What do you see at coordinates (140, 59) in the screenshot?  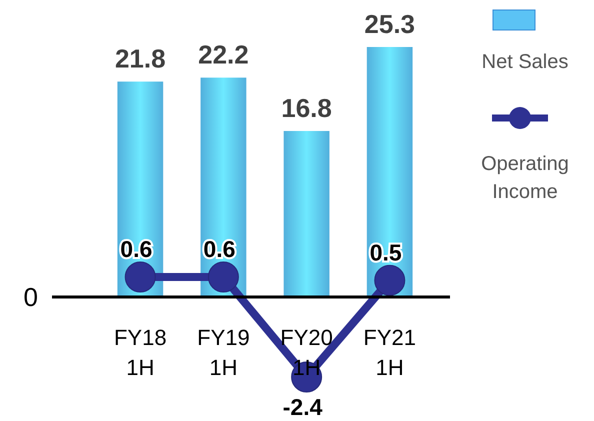 I see `data-label: 21.8` at bounding box center [140, 59].